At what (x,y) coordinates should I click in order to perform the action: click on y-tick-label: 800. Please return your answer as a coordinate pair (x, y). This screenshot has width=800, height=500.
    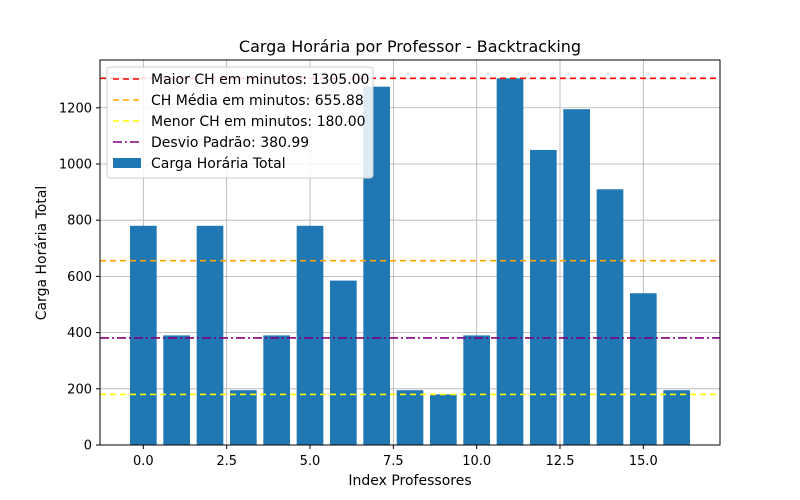
    Looking at the image, I should click on (79, 221).